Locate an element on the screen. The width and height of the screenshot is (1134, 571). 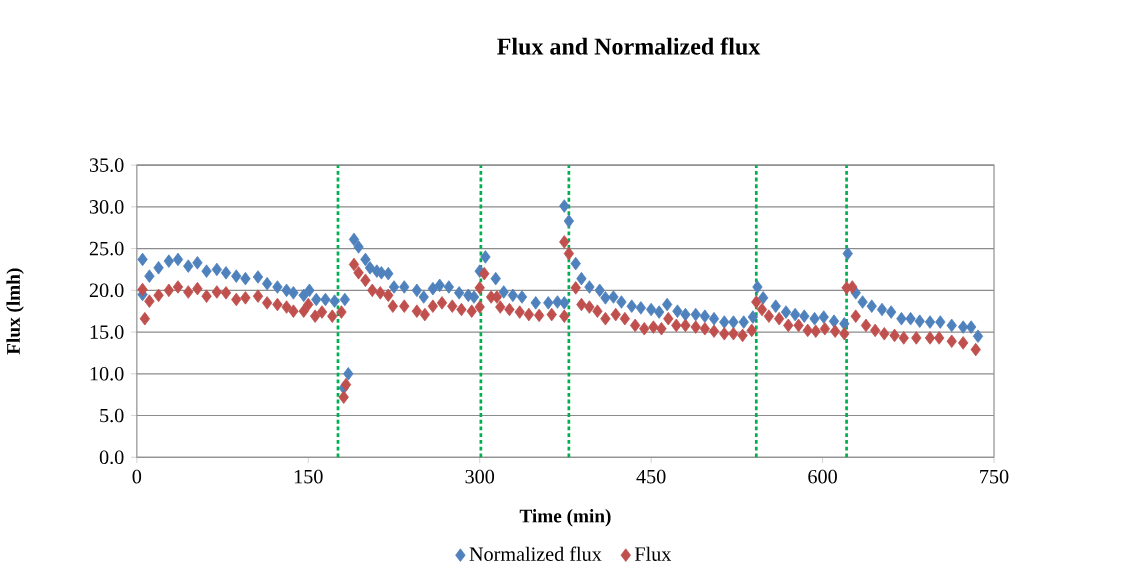
y-tick-label: 25.0 is located at coordinates (106, 248).